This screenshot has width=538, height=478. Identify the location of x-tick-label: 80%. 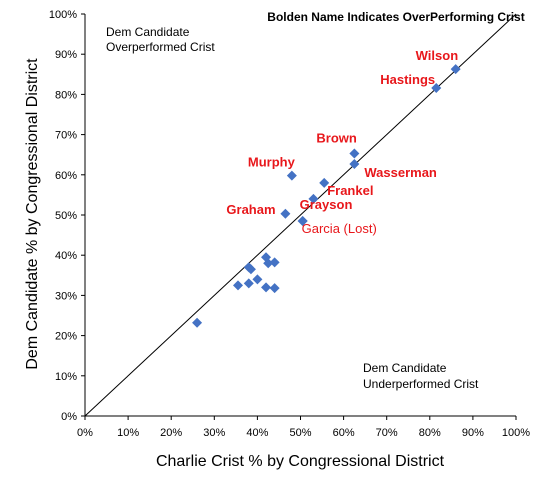
(430, 433).